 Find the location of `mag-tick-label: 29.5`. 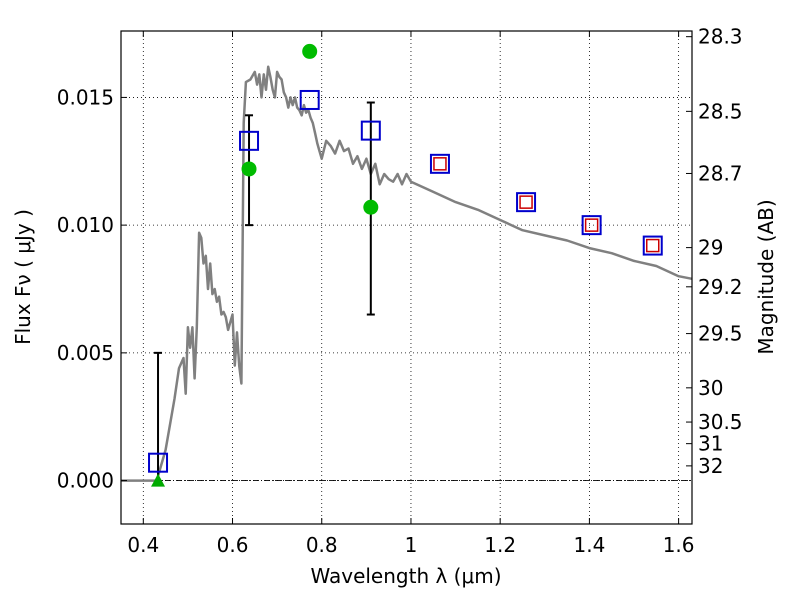

mag-tick-label: 29.5 is located at coordinates (720, 334).